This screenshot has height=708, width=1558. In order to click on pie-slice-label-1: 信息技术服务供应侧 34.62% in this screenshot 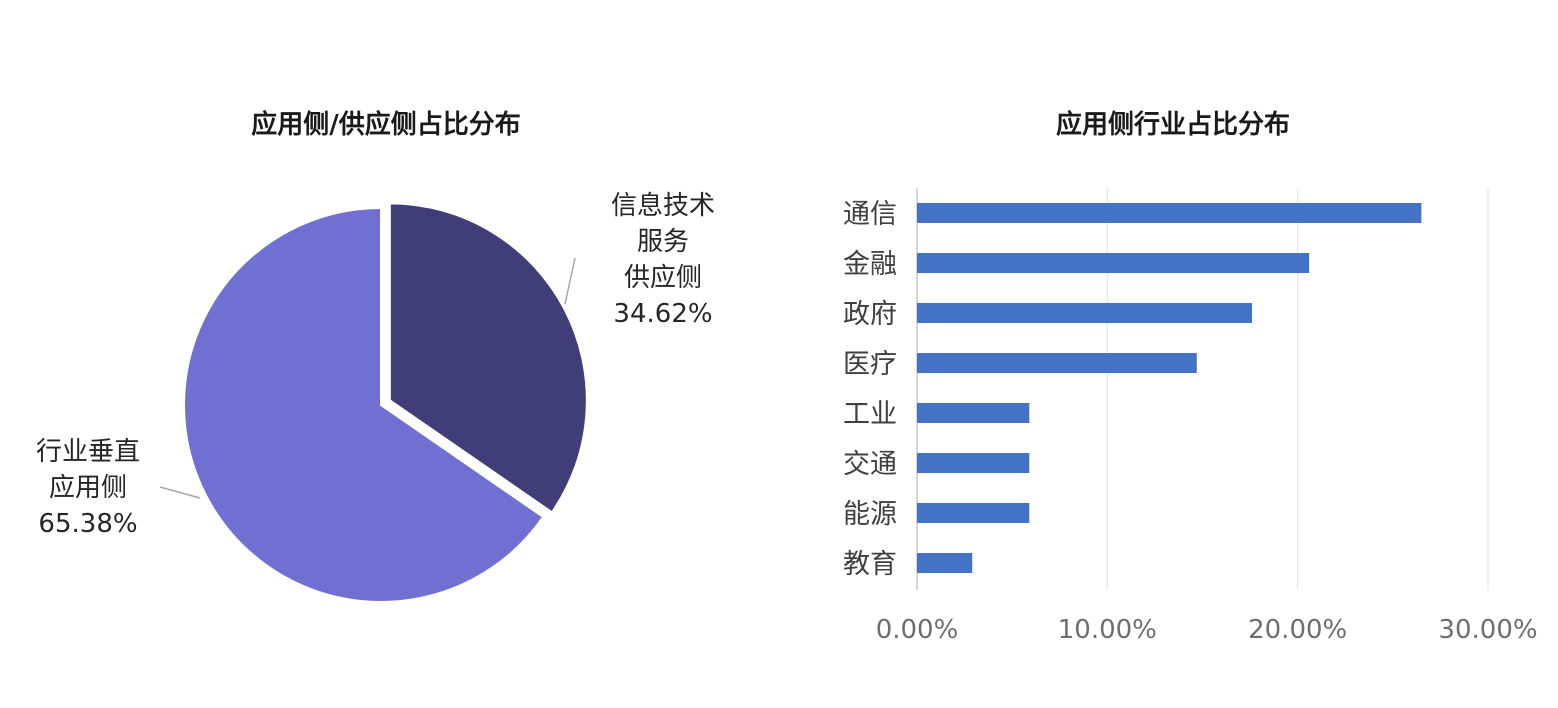, I will do `click(663, 260)`.